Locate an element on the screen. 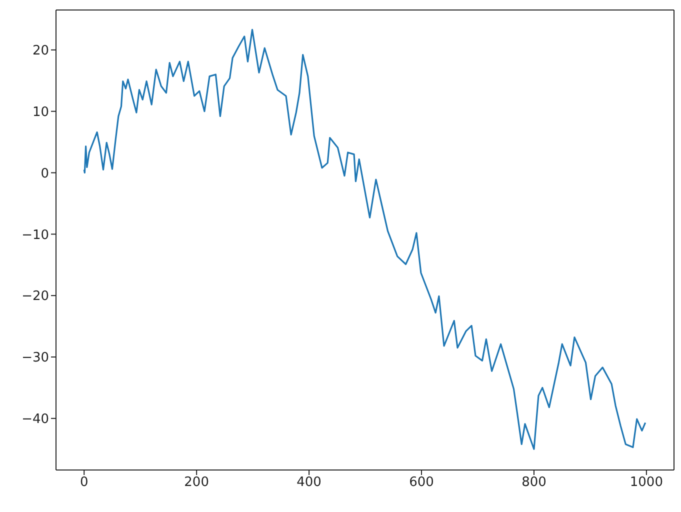  x-tick-label: 200 is located at coordinates (196, 482).